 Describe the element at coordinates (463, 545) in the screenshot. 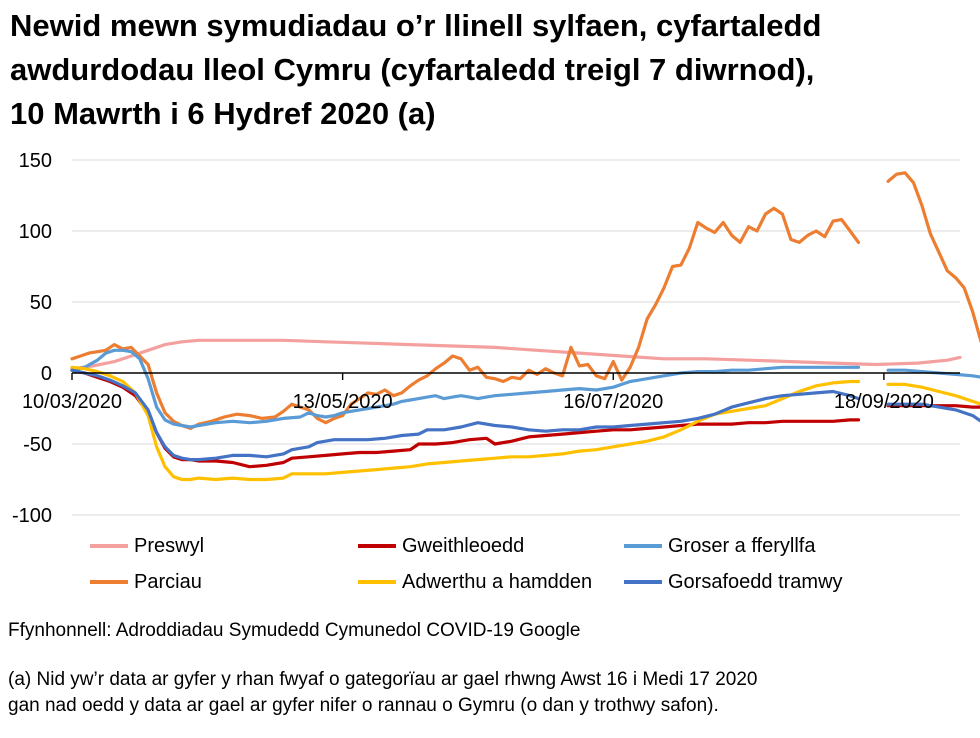

I see `legend-label-gweithleoedd: Gweithleoedd` at that location.